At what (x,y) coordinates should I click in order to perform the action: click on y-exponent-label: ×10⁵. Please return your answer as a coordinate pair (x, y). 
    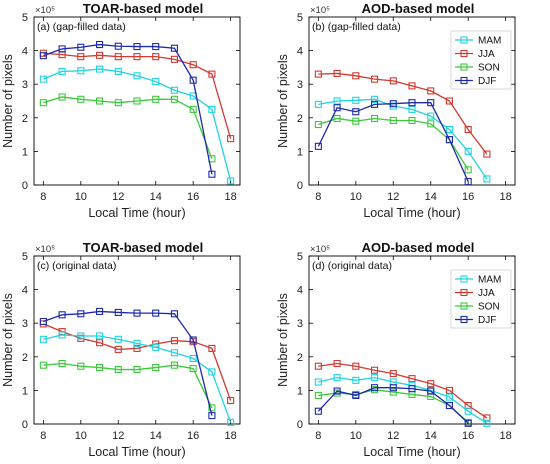
    Looking at the image, I should click on (45, 10).